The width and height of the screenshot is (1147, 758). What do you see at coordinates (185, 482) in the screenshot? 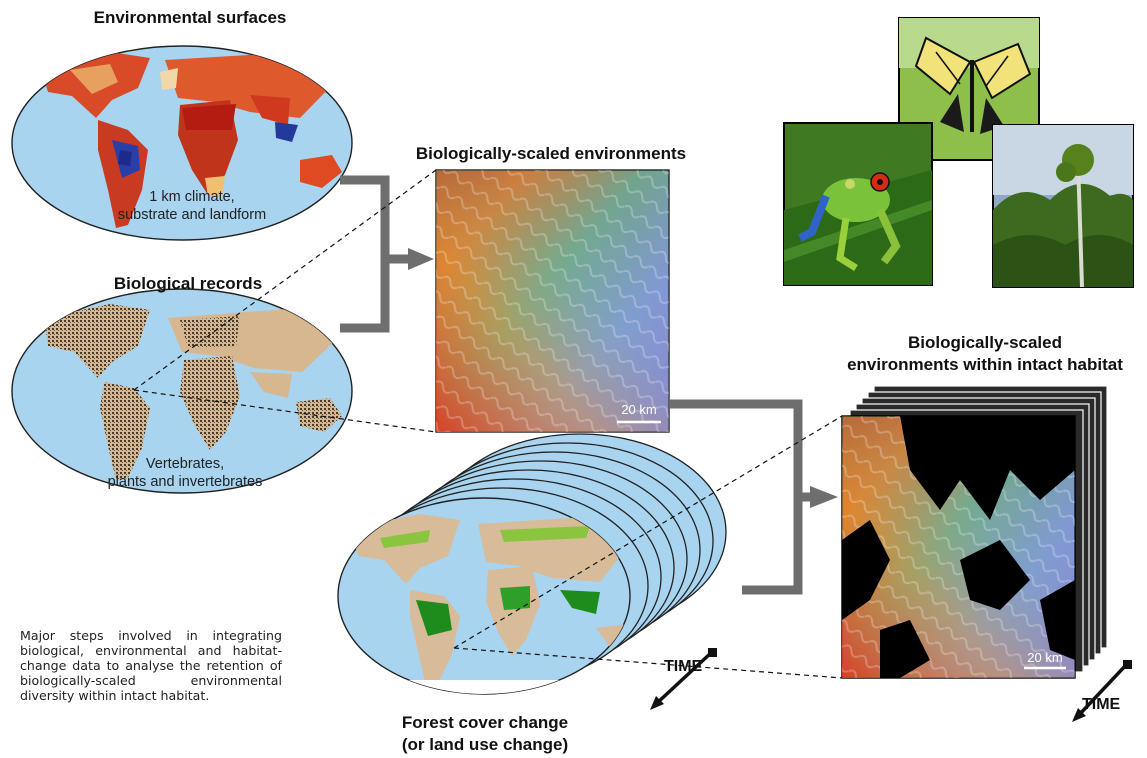
I see `biological-records-subtitle-line-2: plants and invertebrates` at bounding box center [185, 482].